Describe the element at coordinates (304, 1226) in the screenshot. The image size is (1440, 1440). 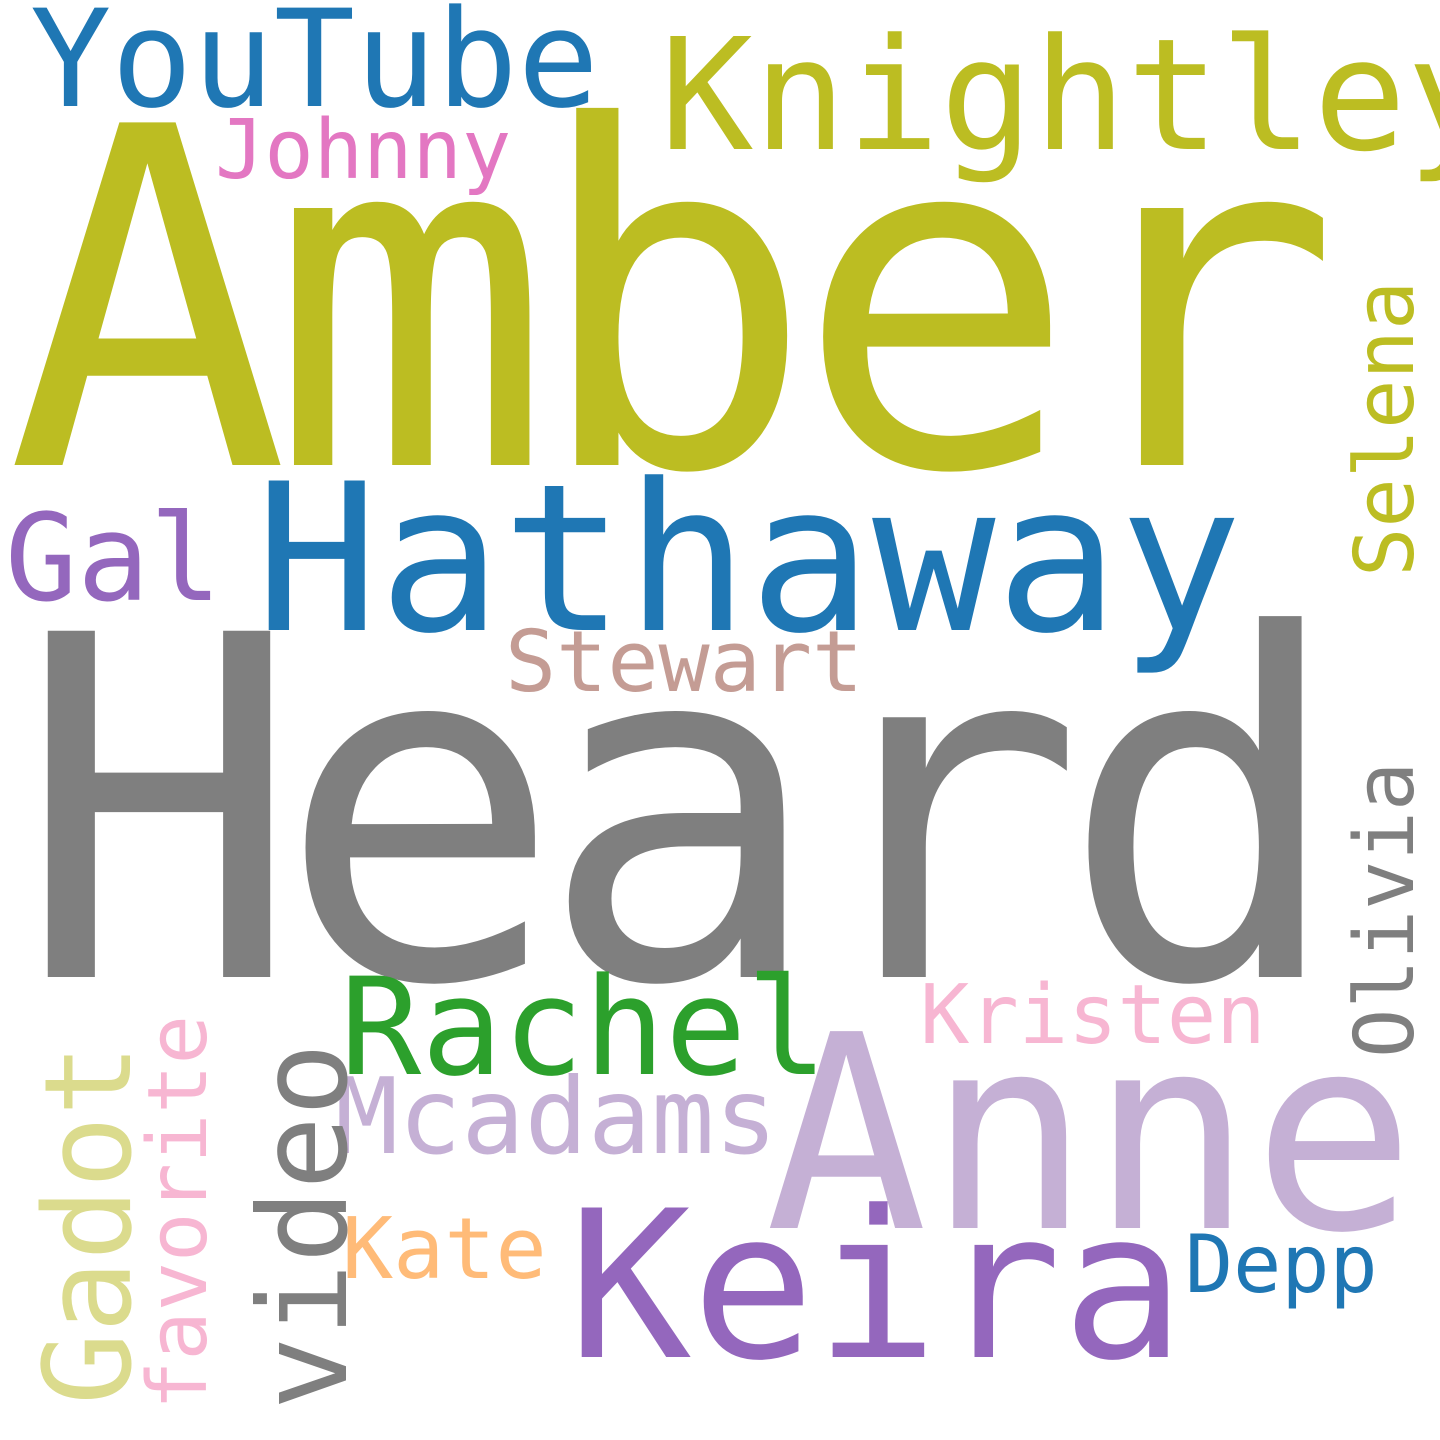
I see `word-video: video` at that location.